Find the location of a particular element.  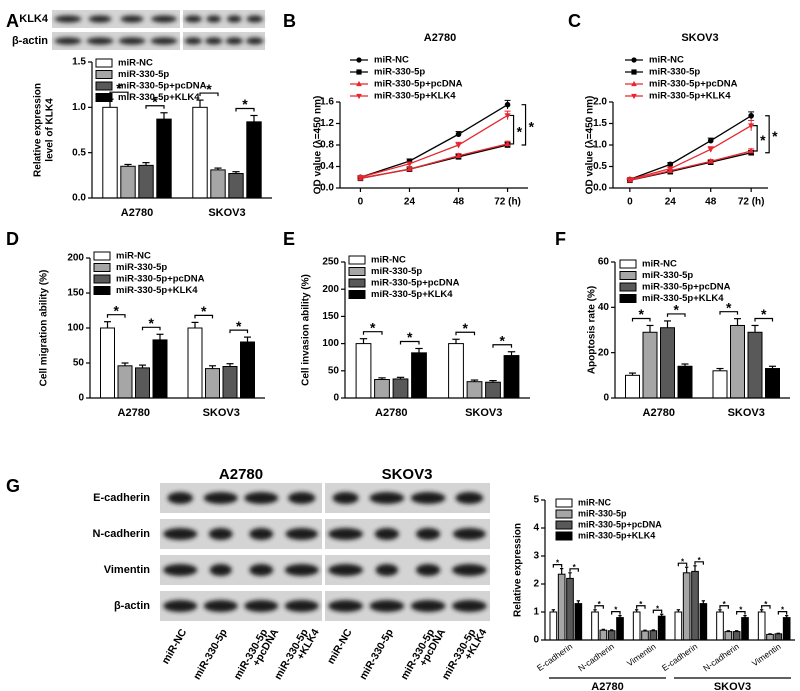

panel-label: G is located at coordinates (13, 486).